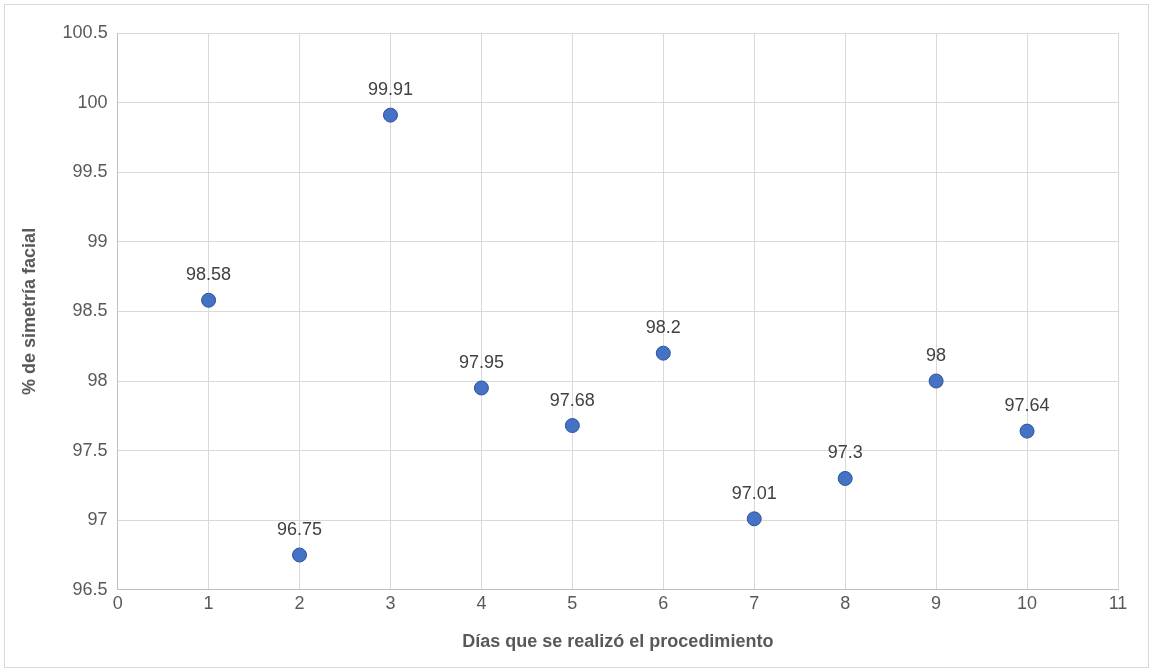  What do you see at coordinates (208, 602) in the screenshot?
I see `x-tick-label: 1` at bounding box center [208, 602].